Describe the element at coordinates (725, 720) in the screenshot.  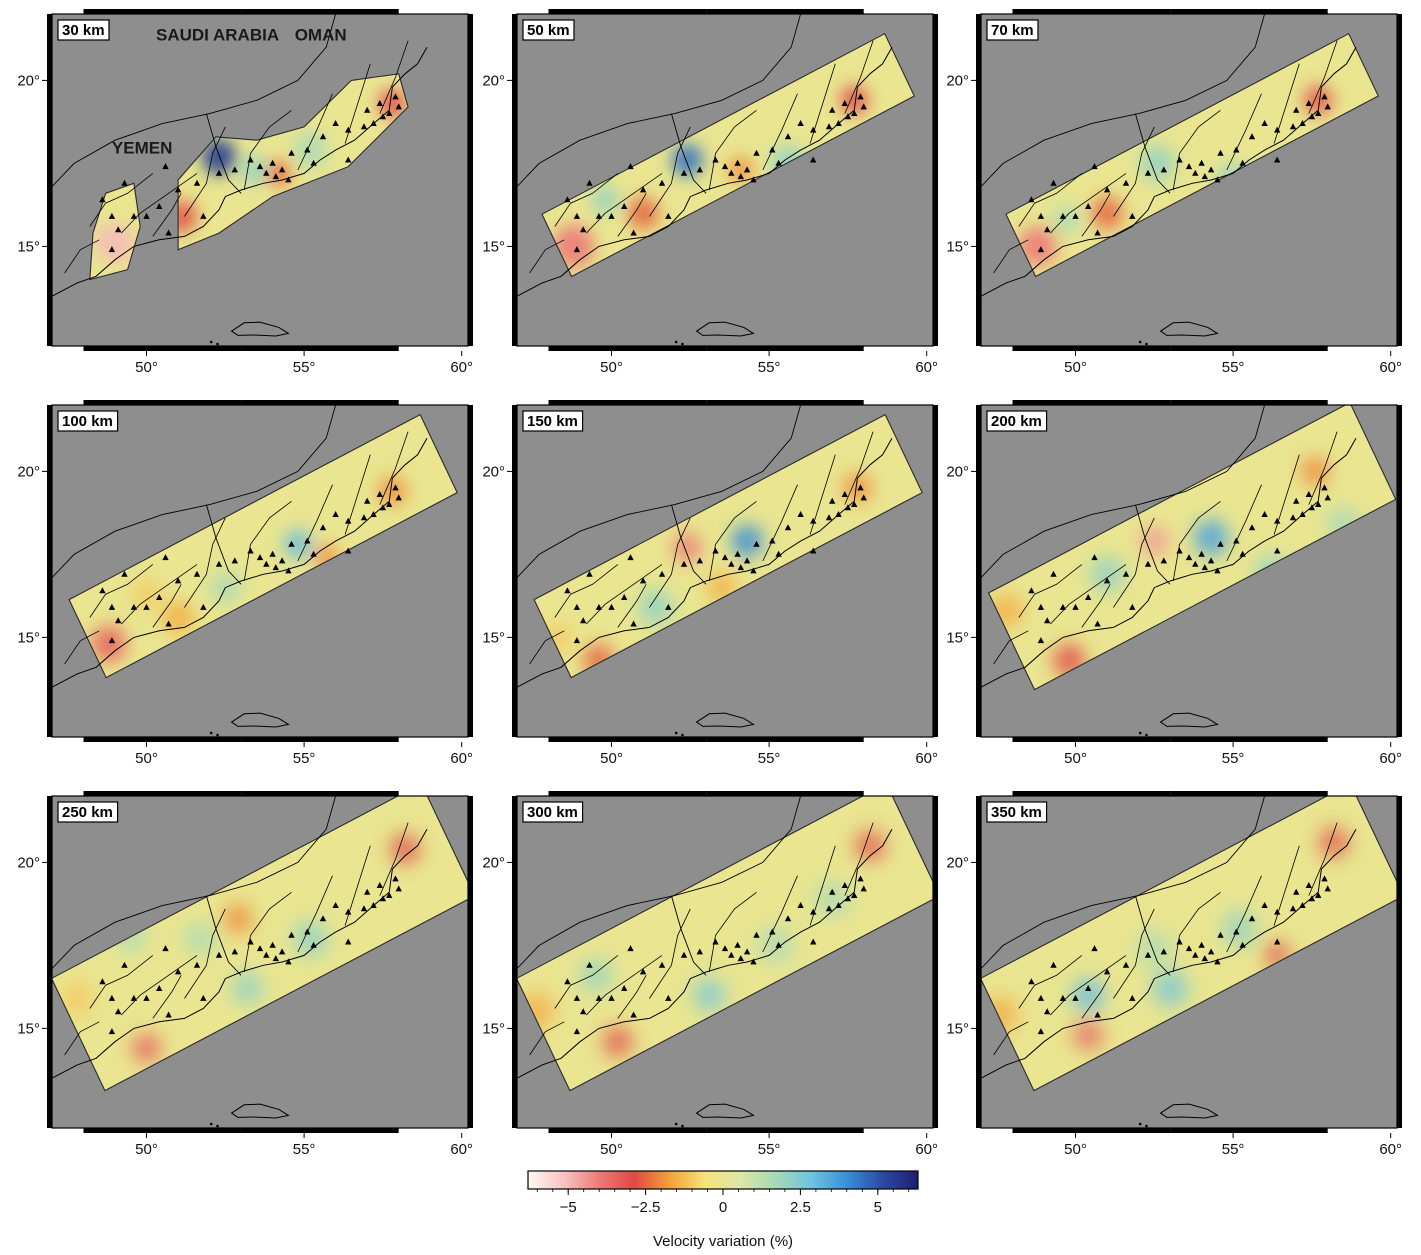
I see `island` at that location.